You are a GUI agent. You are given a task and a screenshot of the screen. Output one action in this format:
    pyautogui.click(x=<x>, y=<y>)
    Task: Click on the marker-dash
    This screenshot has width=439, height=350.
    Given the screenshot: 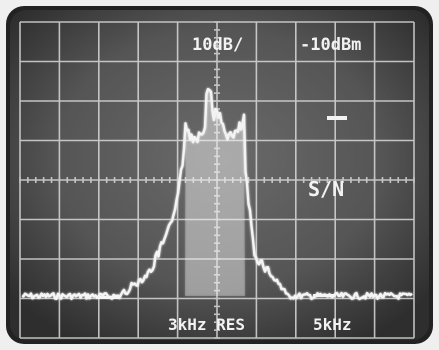 What is the action you would take?
    pyautogui.click(x=337, y=118)
    